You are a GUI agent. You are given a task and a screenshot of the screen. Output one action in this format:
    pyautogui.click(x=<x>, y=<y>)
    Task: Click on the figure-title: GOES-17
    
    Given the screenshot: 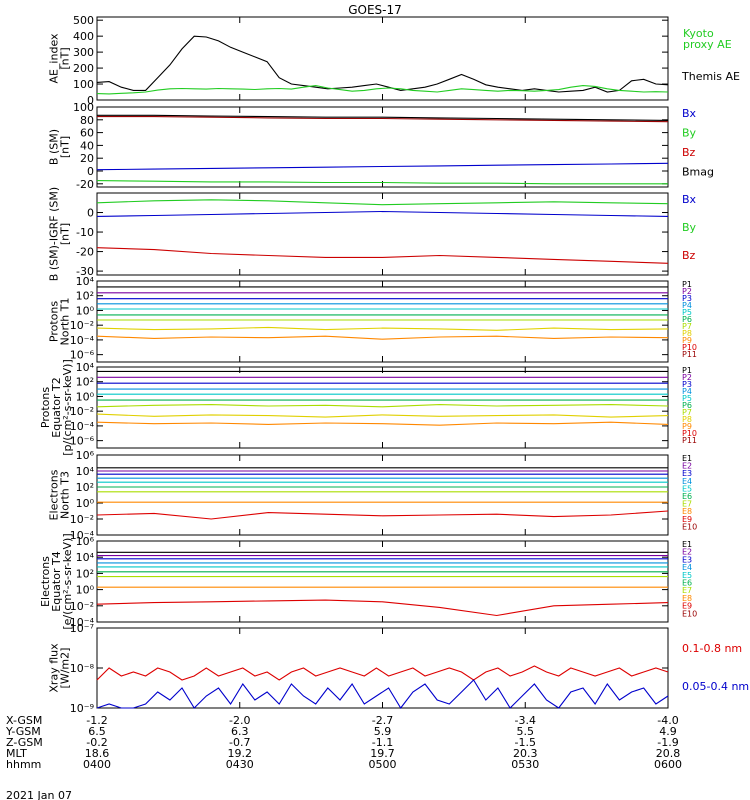 What is the action you would take?
    pyautogui.click(x=375, y=10)
    